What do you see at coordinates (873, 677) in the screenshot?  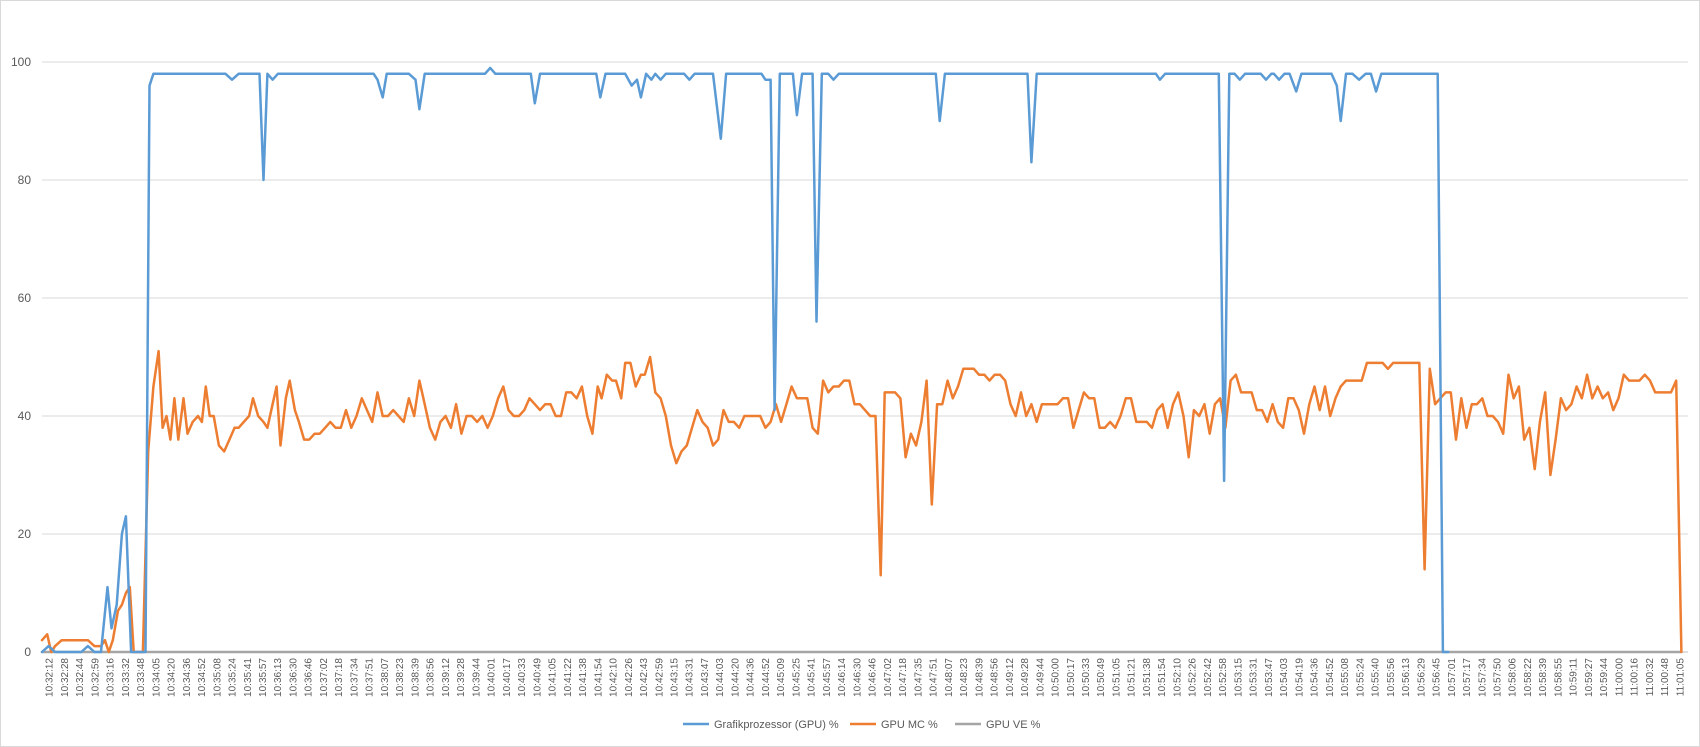 I see `x-tick-label: 10:46:46` at bounding box center [873, 677].